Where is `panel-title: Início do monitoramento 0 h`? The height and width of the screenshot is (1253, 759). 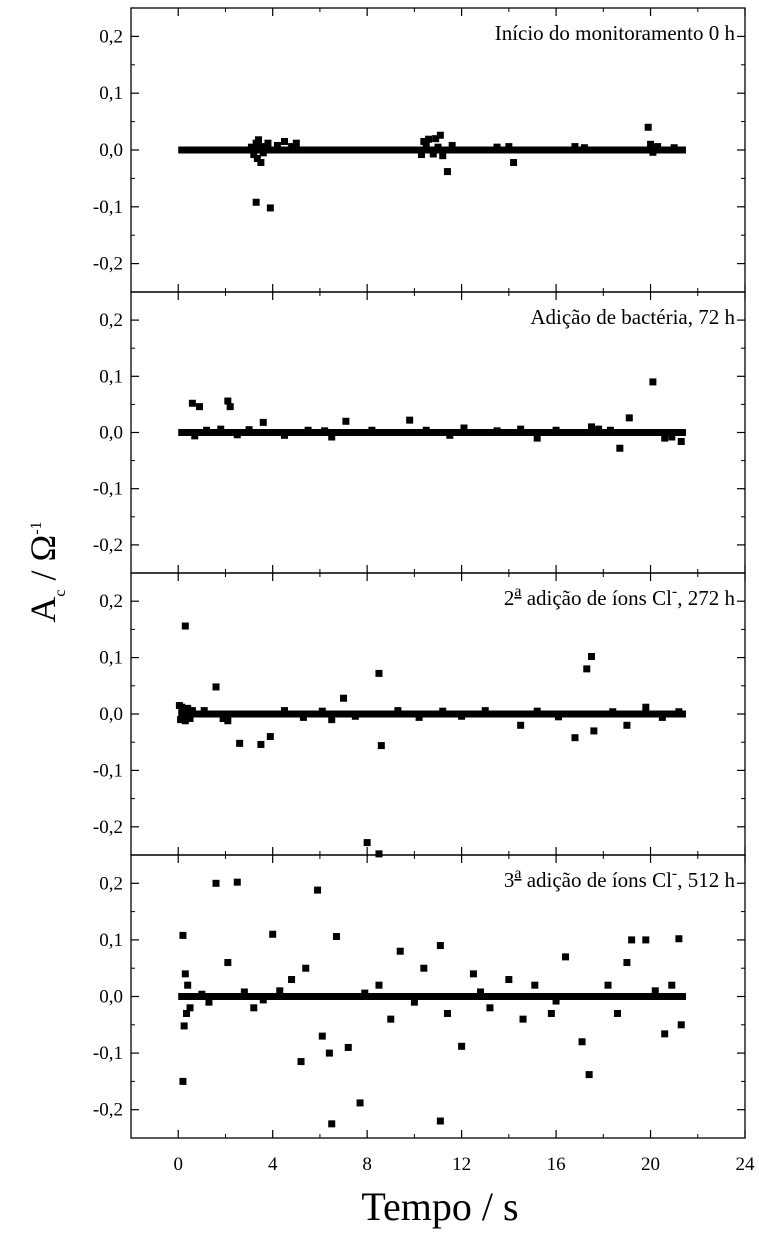
panel-title: Início do monitoramento 0 h is located at coordinates (615, 33).